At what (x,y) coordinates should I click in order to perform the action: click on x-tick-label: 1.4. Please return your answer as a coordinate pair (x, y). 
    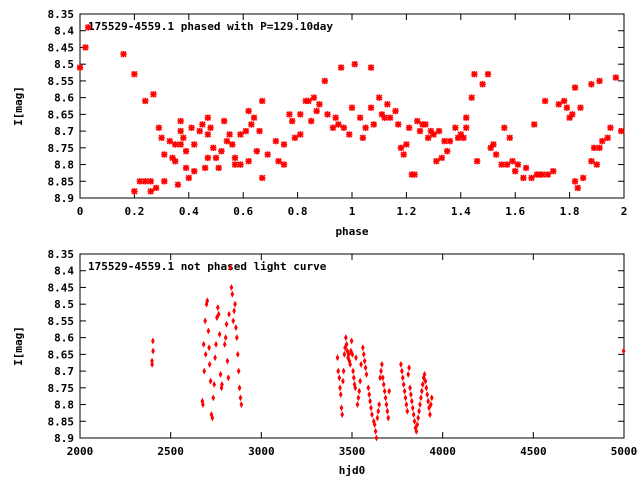
    Looking at the image, I should click on (461, 211).